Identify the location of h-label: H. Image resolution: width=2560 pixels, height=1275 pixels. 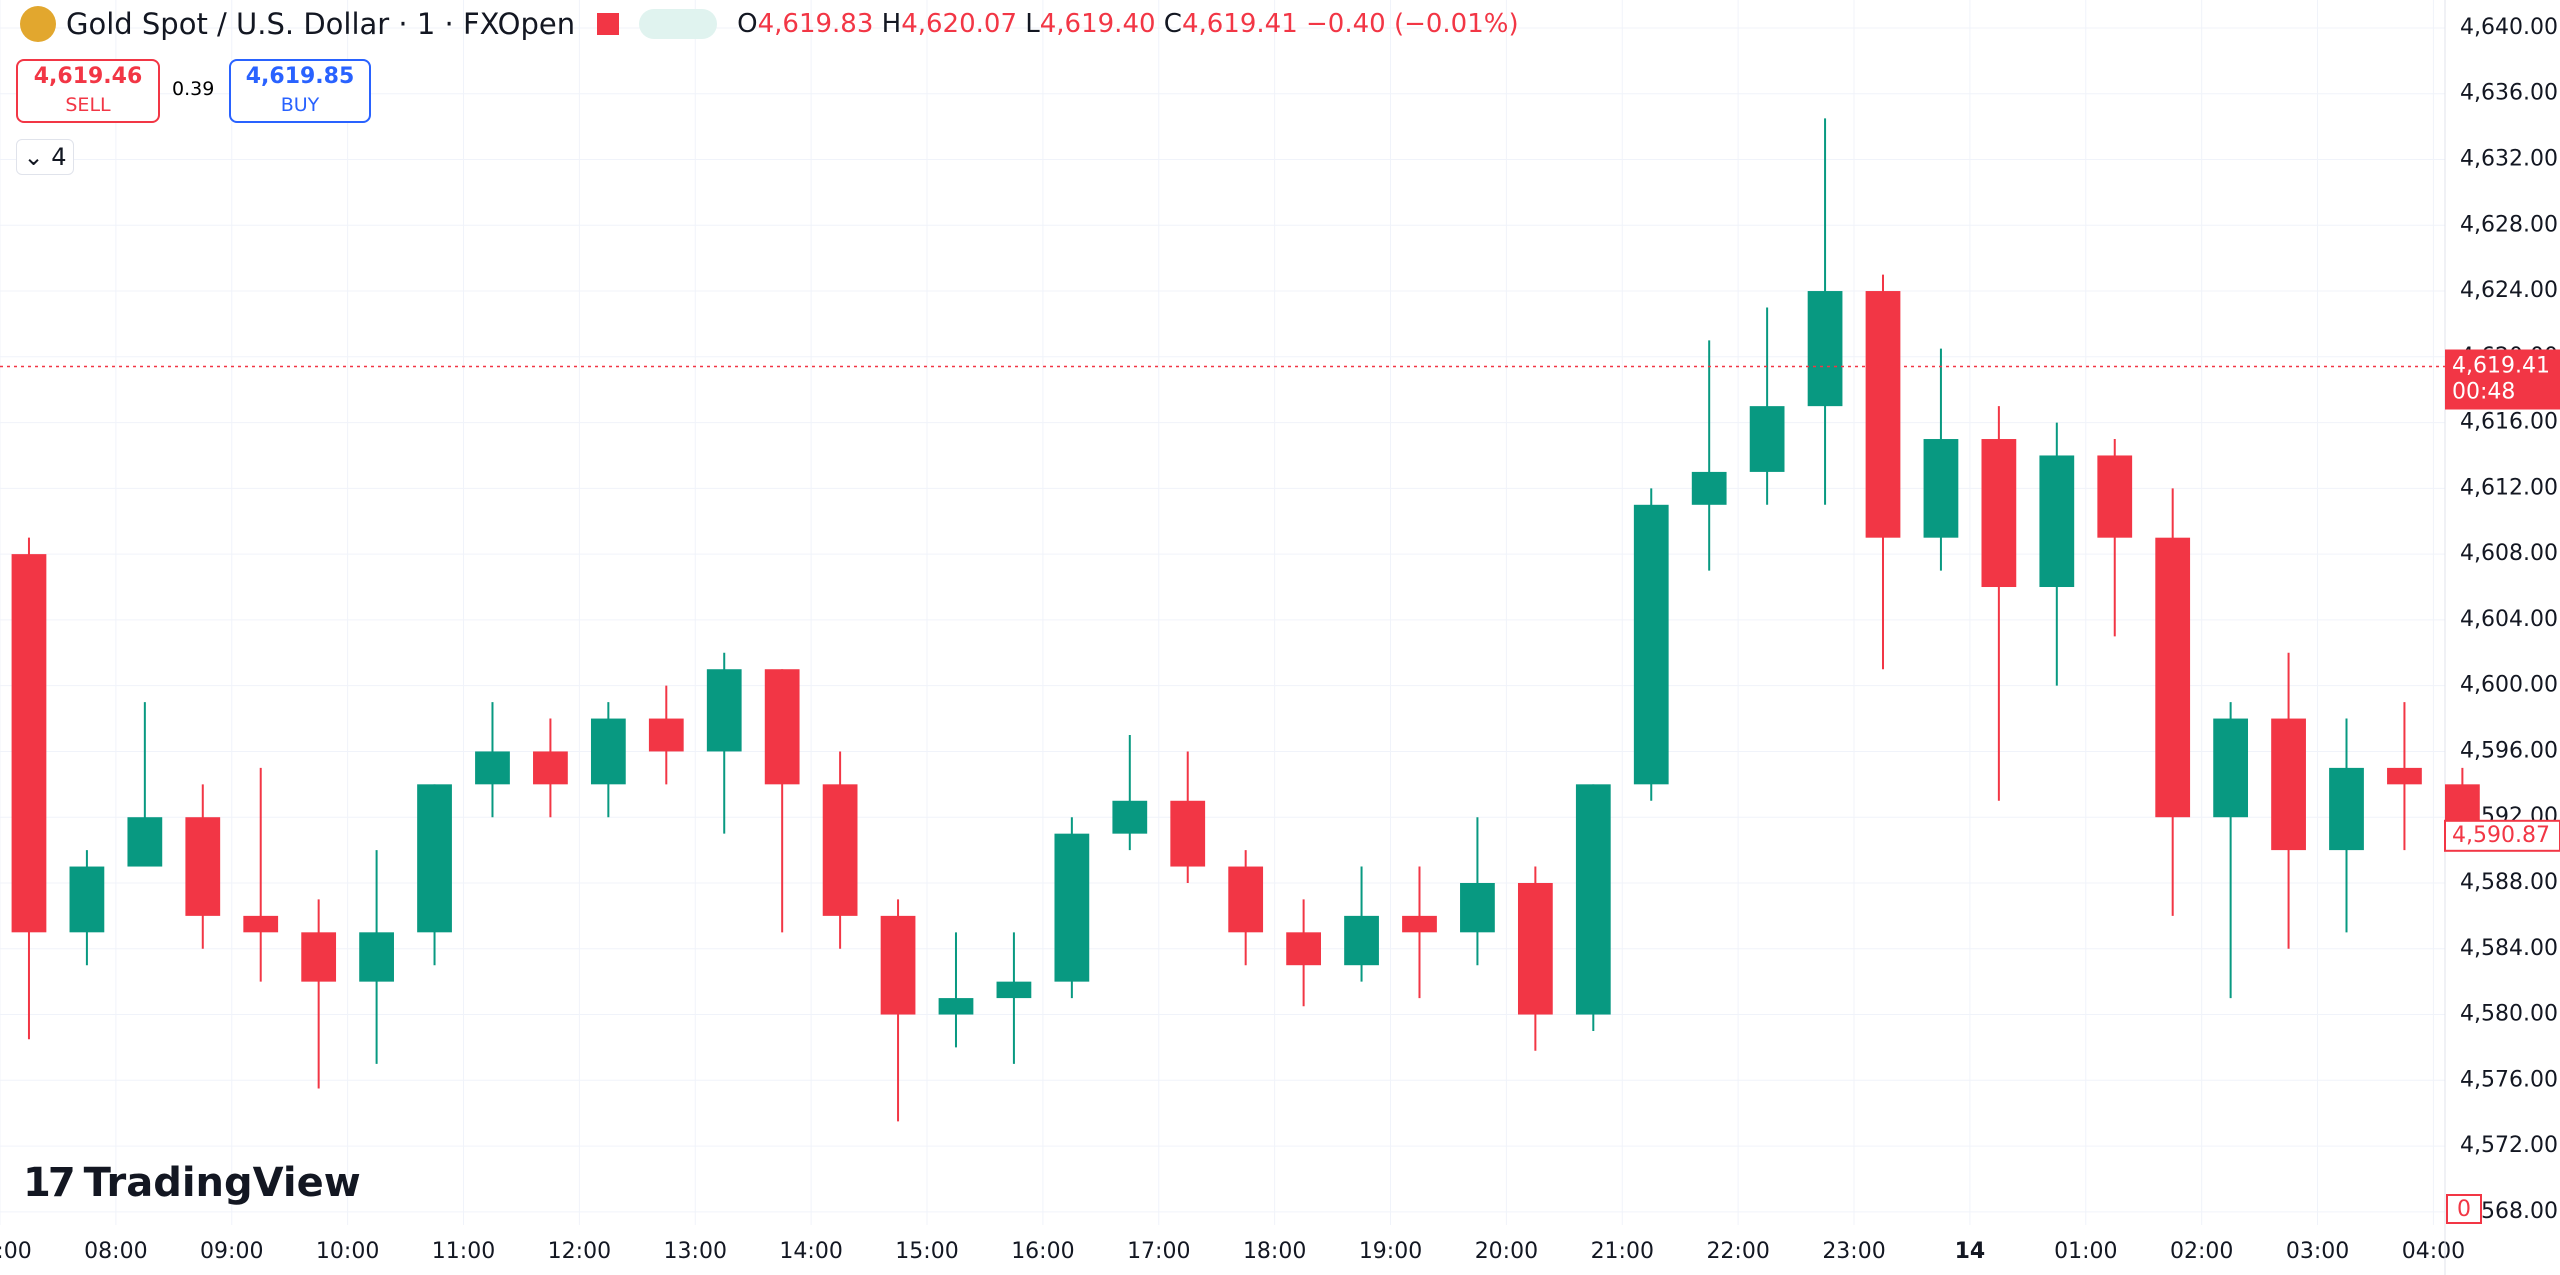
(891, 24).